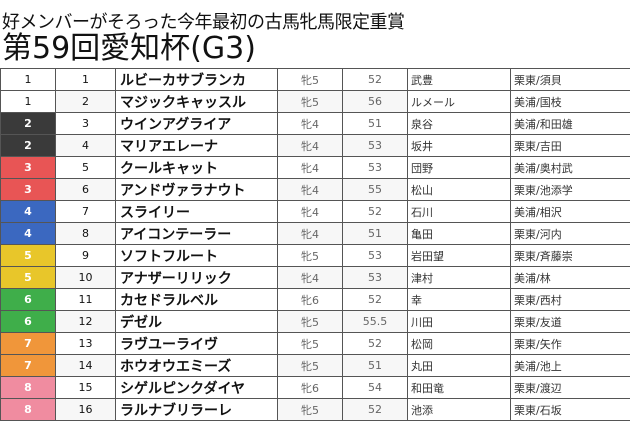 The image size is (630, 421). Describe the element at coordinates (86, 124) in the screenshot. I see `horse-number: 3` at that location.